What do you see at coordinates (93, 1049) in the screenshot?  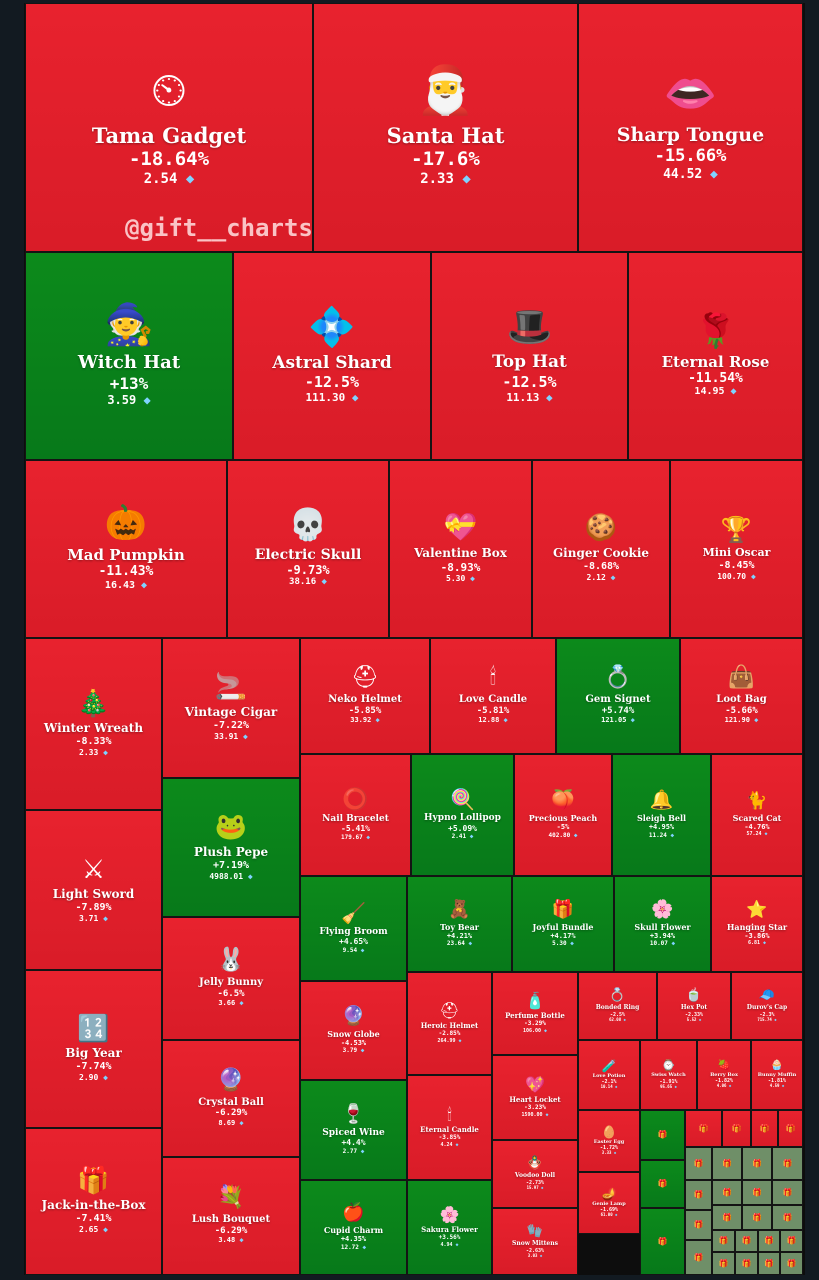 I see `tile-big-year: 🔢 Big Year -7.74% 2.90 ◆` at bounding box center [93, 1049].